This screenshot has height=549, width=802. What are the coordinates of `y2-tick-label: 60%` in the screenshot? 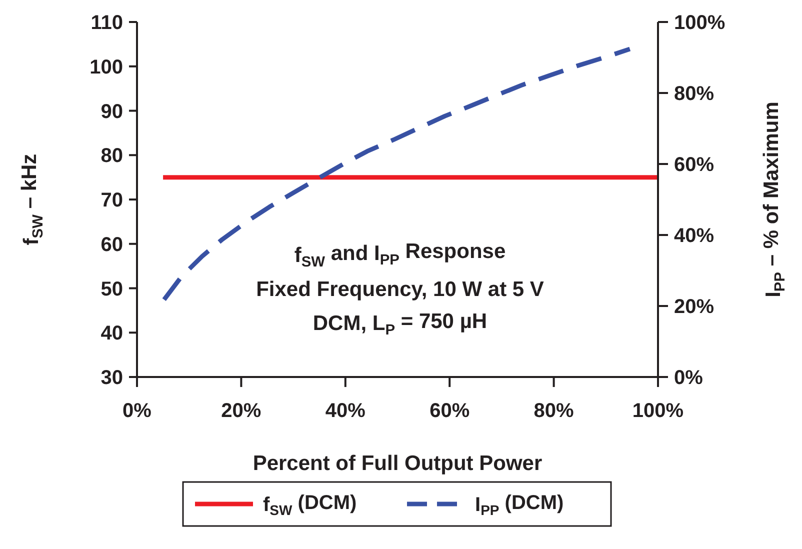 It's located at (694, 165).